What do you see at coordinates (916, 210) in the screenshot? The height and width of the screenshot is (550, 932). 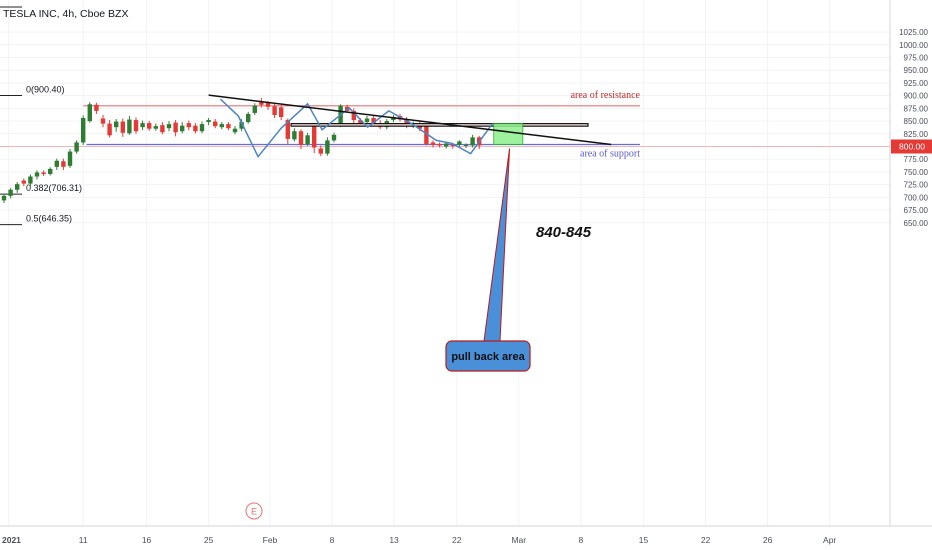 I see `price-tick-label: 675.00` at bounding box center [916, 210].